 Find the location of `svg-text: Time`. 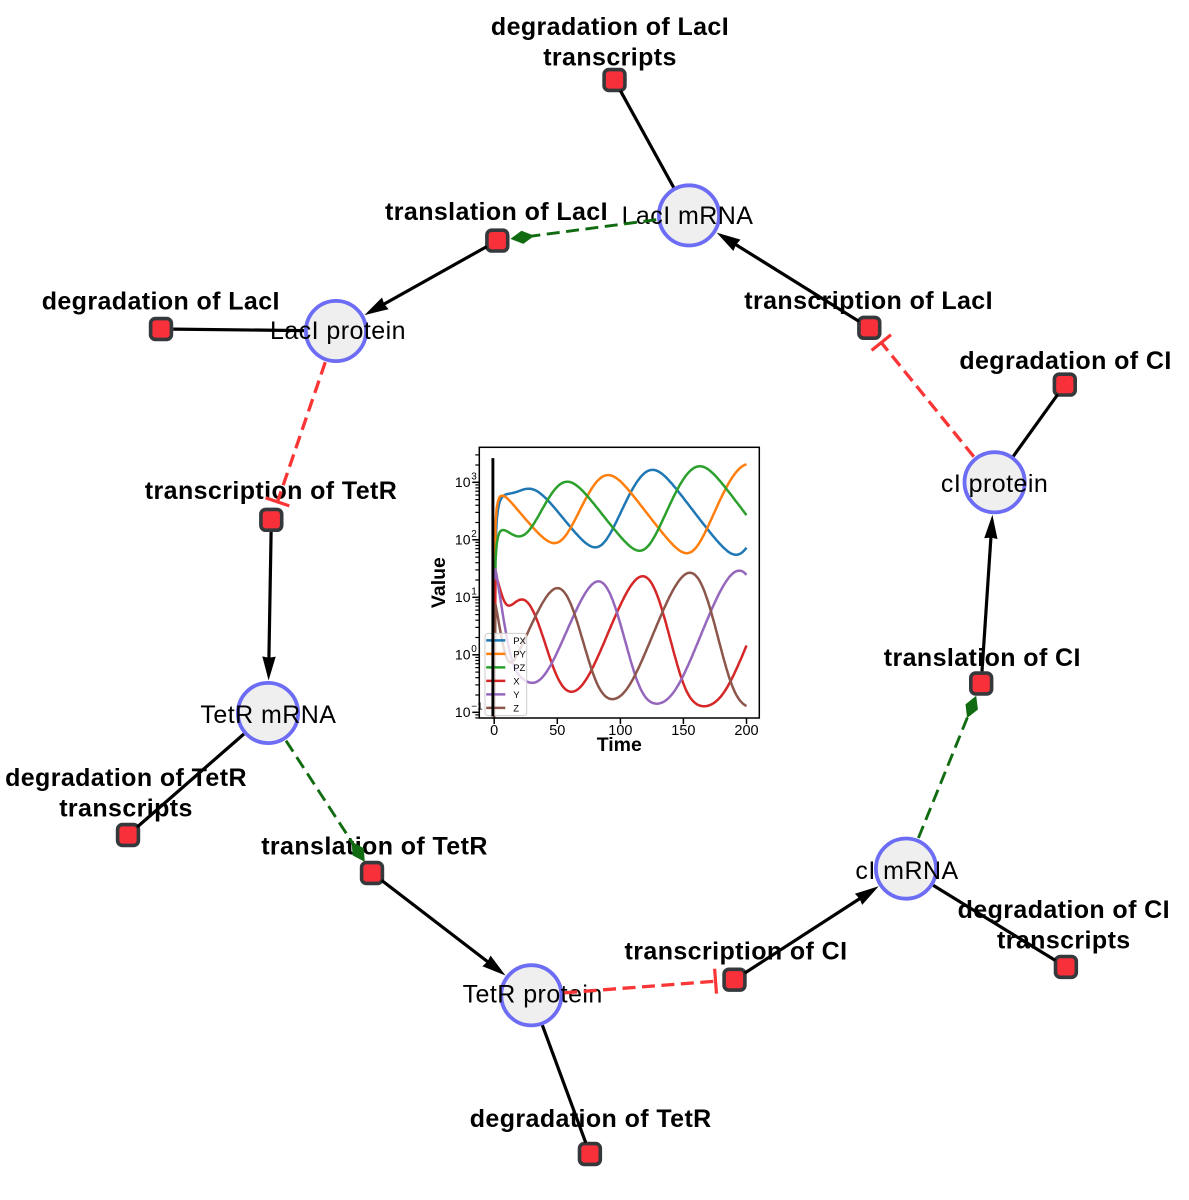

svg-text: Time is located at coordinates (619, 745).